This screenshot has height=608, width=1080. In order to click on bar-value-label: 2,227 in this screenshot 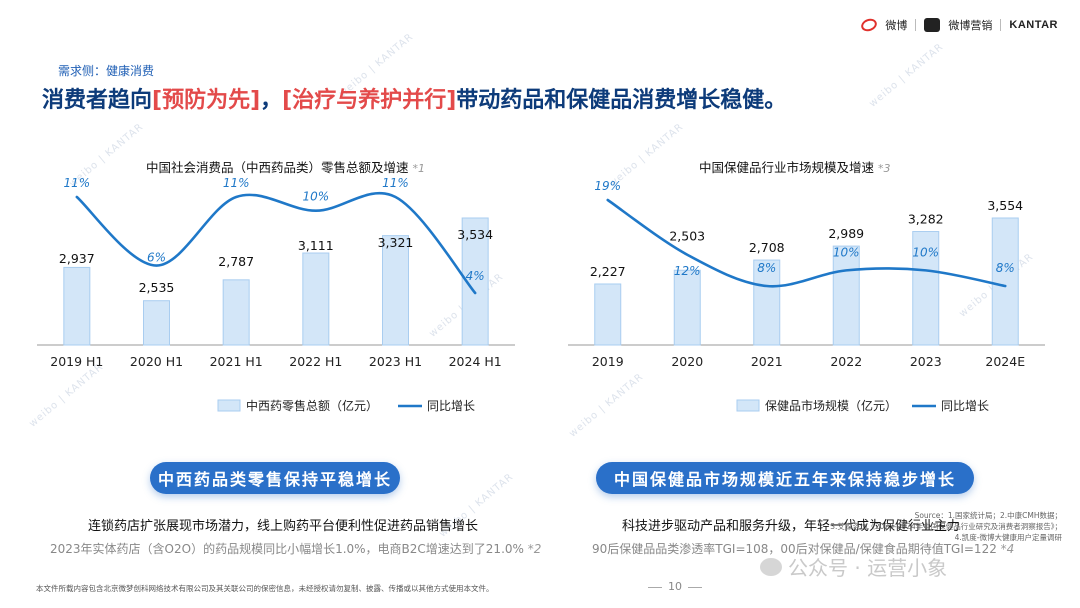, I will do `click(608, 271)`.